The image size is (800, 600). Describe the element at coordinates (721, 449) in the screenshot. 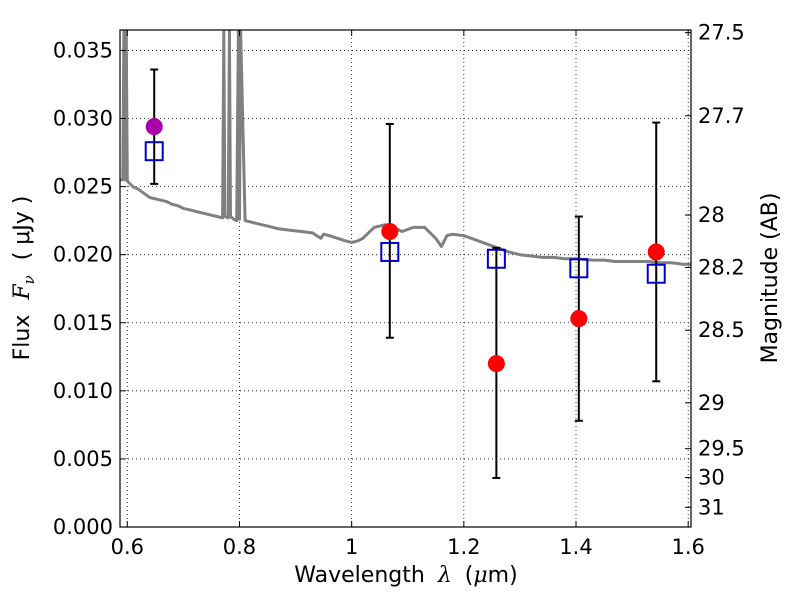

I see `y2-tick-label: 29.5` at that location.